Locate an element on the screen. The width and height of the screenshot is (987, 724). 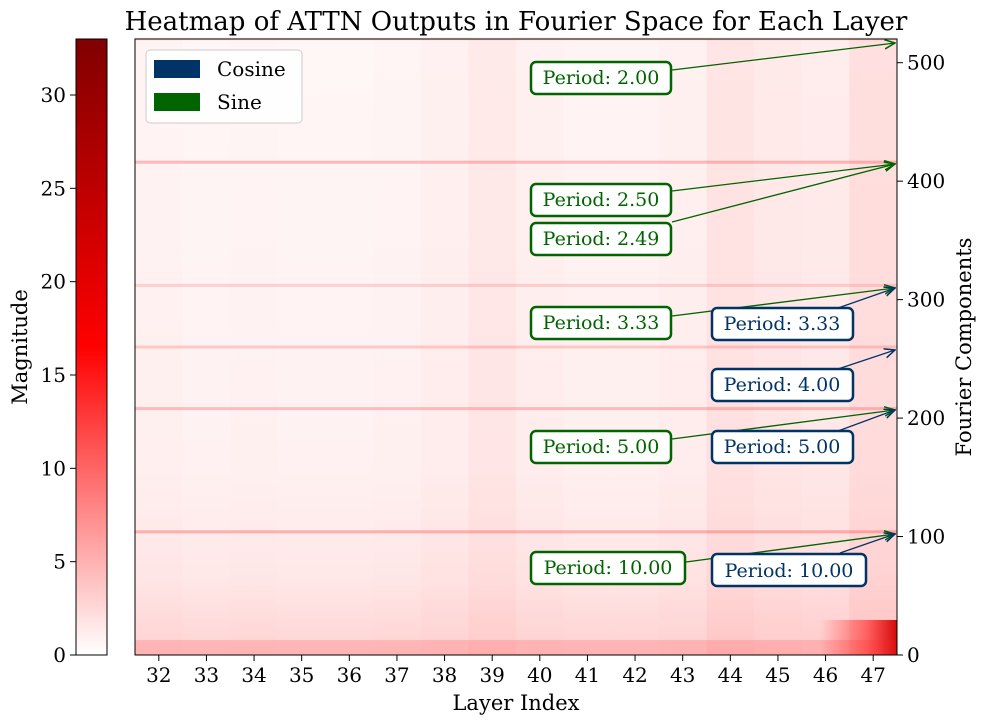
legend-swatch-cosine is located at coordinates (177, 69).